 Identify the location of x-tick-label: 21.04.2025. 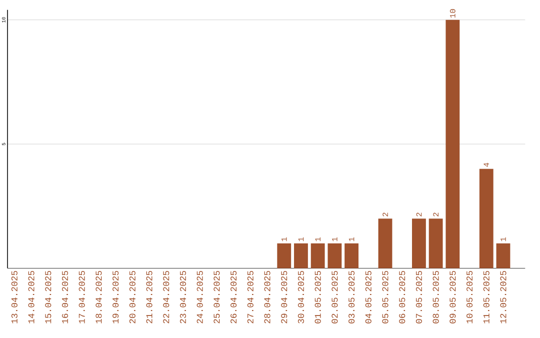
(149, 297).